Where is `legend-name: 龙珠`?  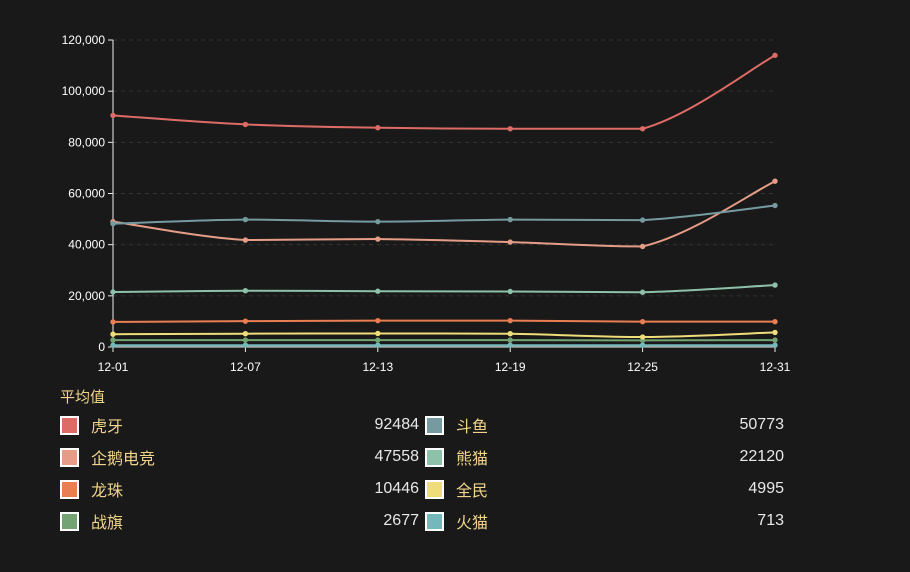 legend-name: 龙珠 is located at coordinates (107, 490).